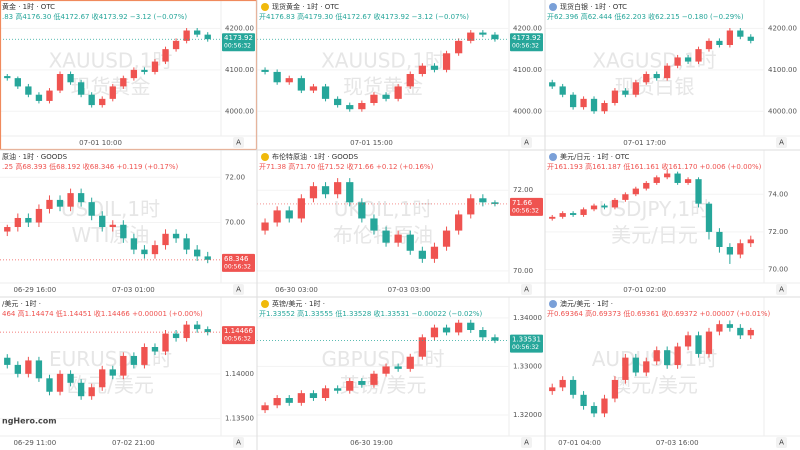 The image size is (800, 450). Describe the element at coordinates (34, 443) in the screenshot. I see `time-label: 06-29 11:00` at that location.